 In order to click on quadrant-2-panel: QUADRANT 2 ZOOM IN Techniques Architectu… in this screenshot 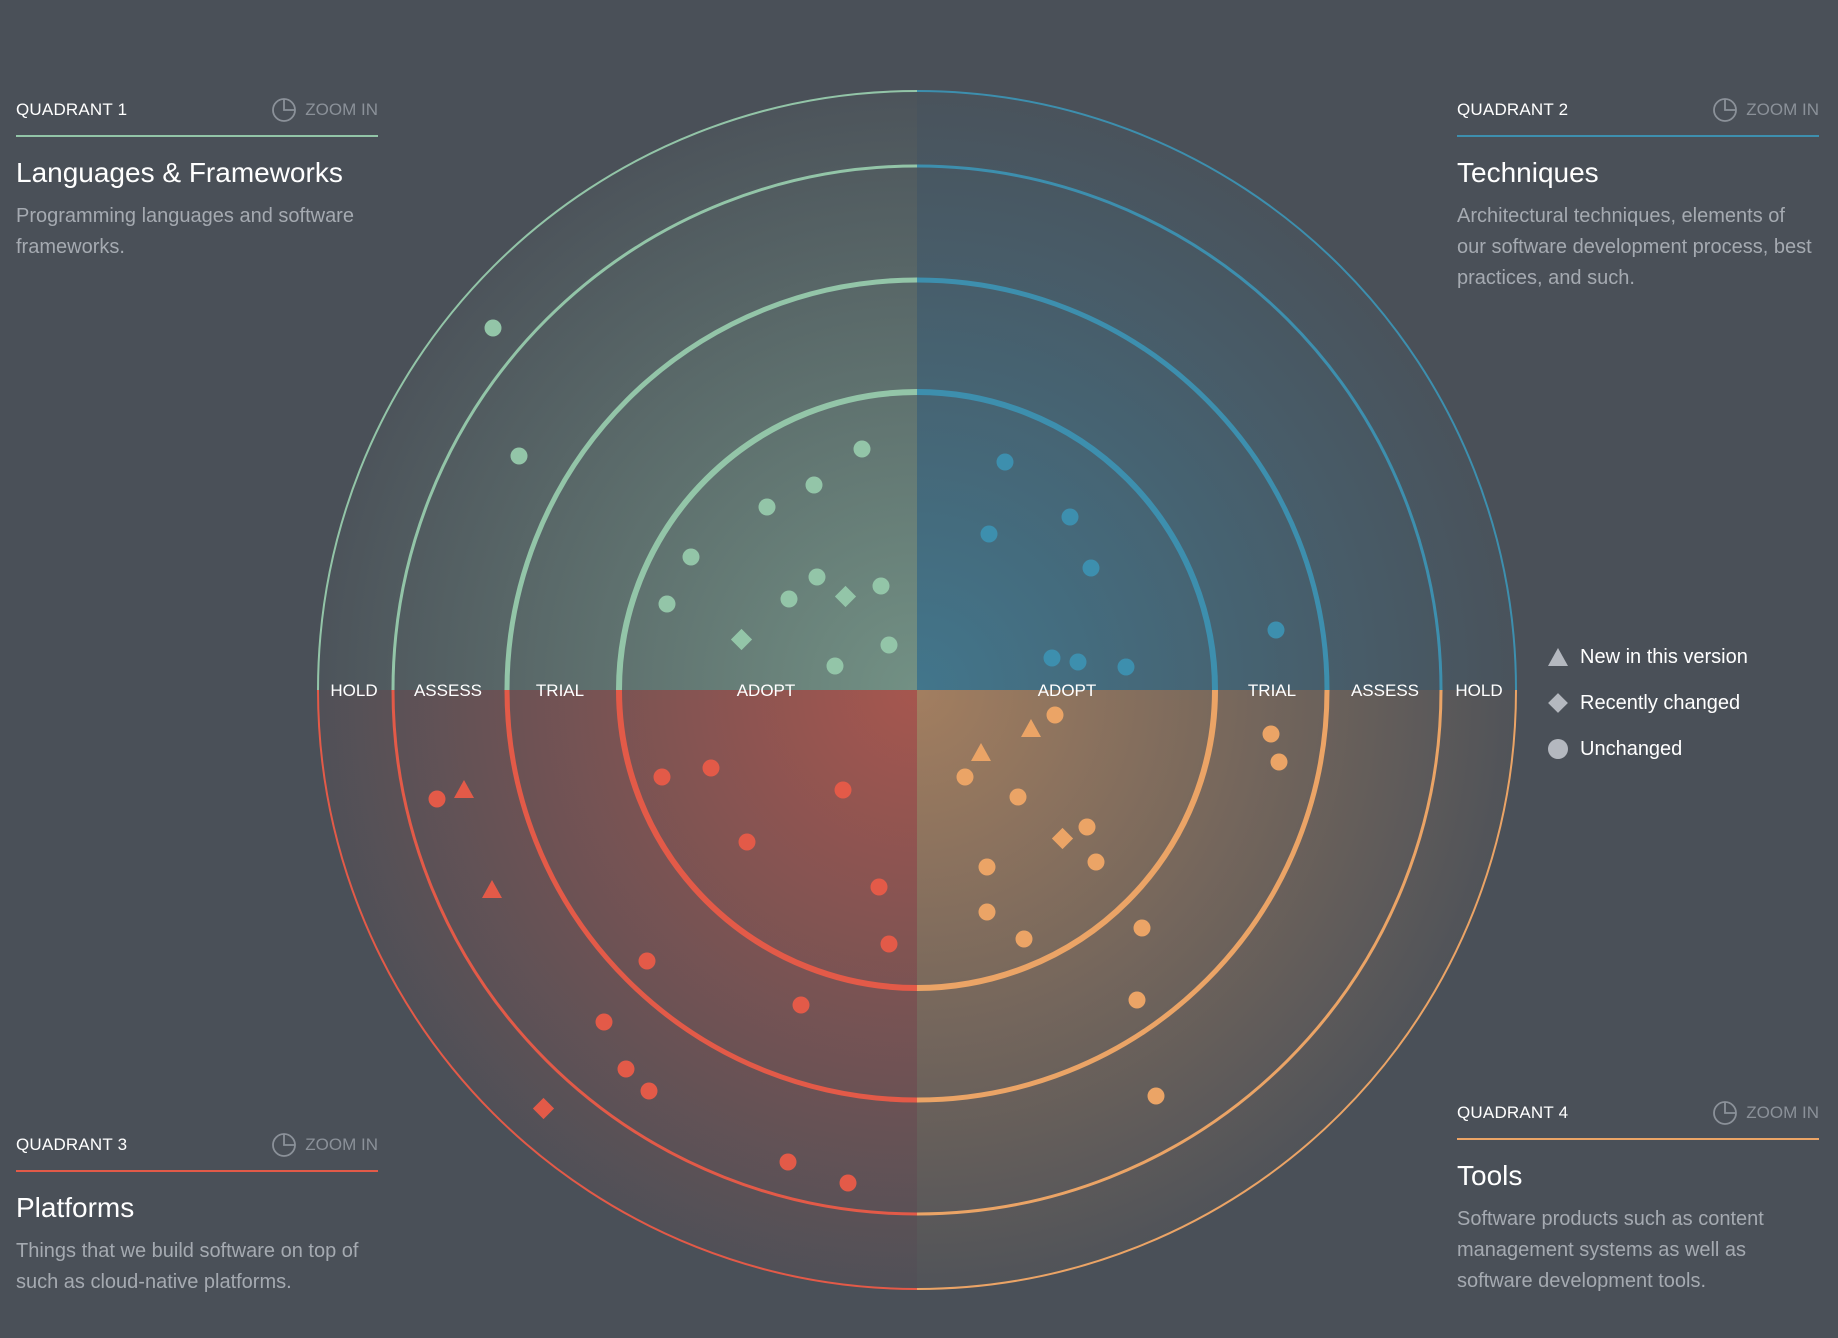, I will do `click(1638, 195)`.